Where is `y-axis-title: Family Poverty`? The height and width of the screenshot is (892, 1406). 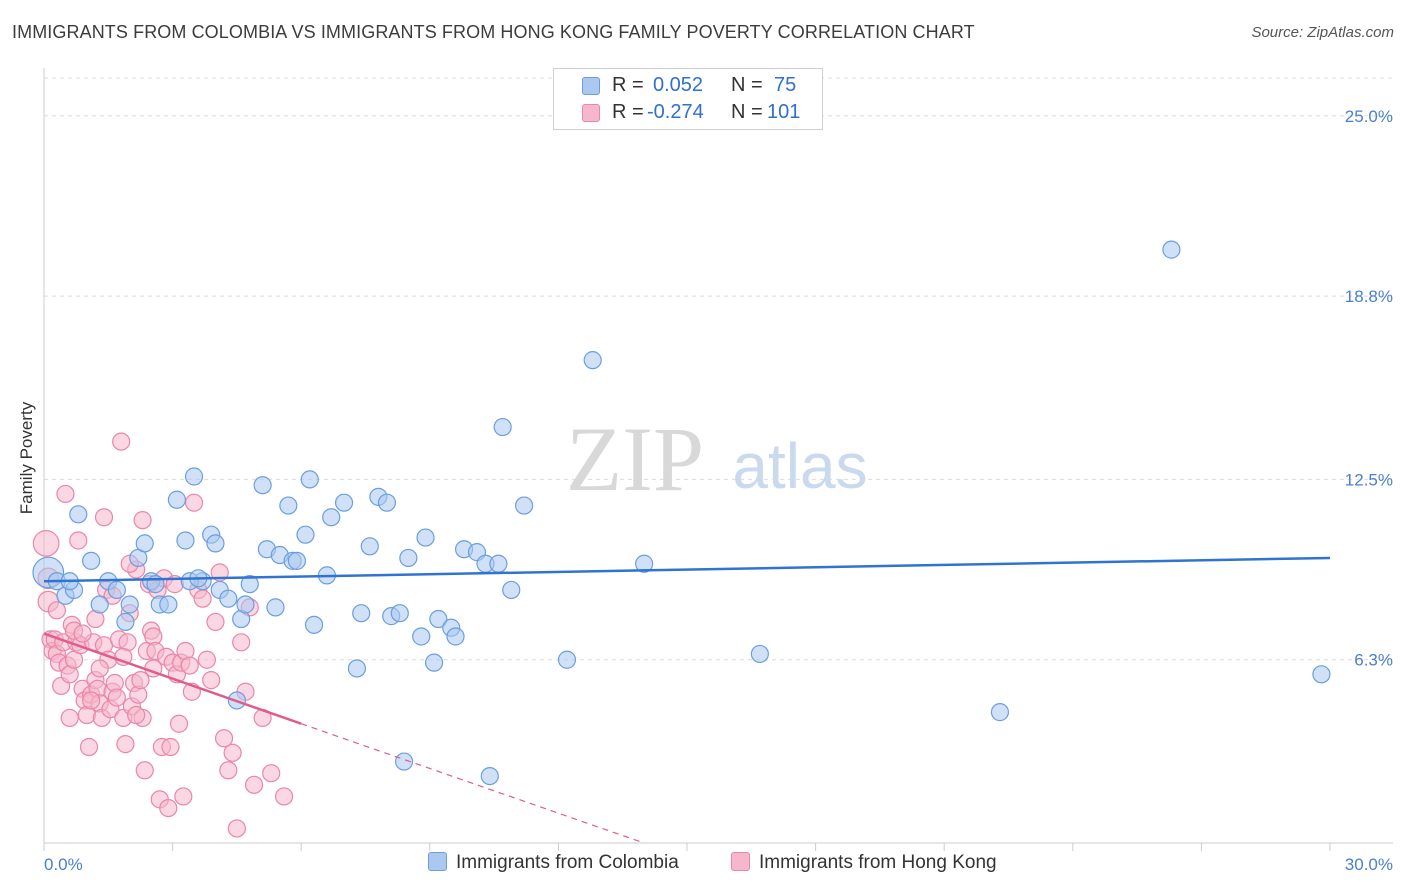 y-axis-title: Family Poverty is located at coordinates (26, 457).